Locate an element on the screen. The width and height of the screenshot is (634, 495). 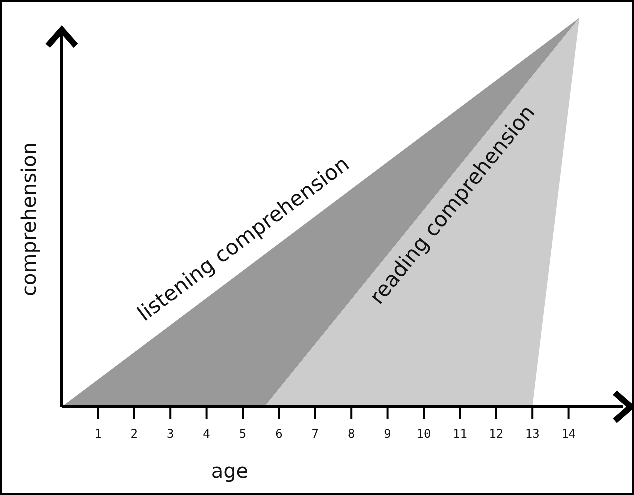
x-axis-title: age is located at coordinates (230, 471).